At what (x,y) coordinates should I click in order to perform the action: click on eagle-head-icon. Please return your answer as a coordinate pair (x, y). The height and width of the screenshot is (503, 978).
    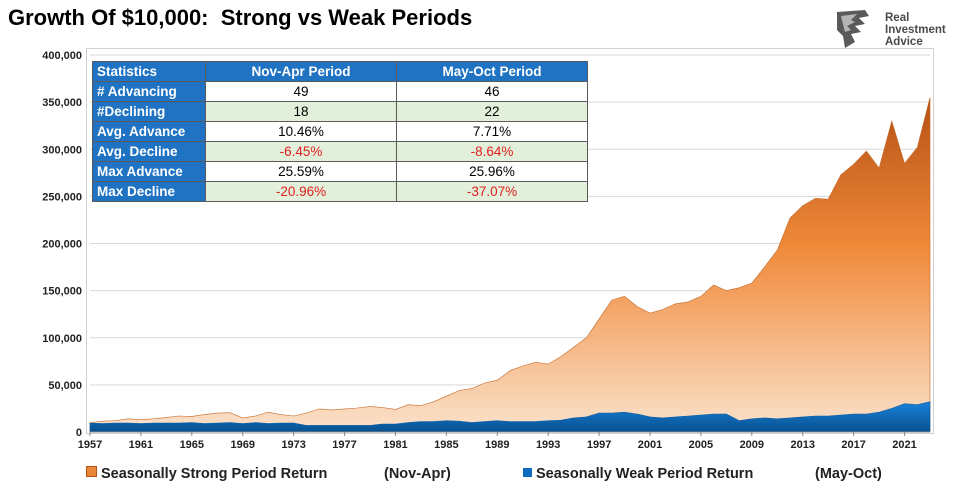
    Looking at the image, I should click on (853, 29).